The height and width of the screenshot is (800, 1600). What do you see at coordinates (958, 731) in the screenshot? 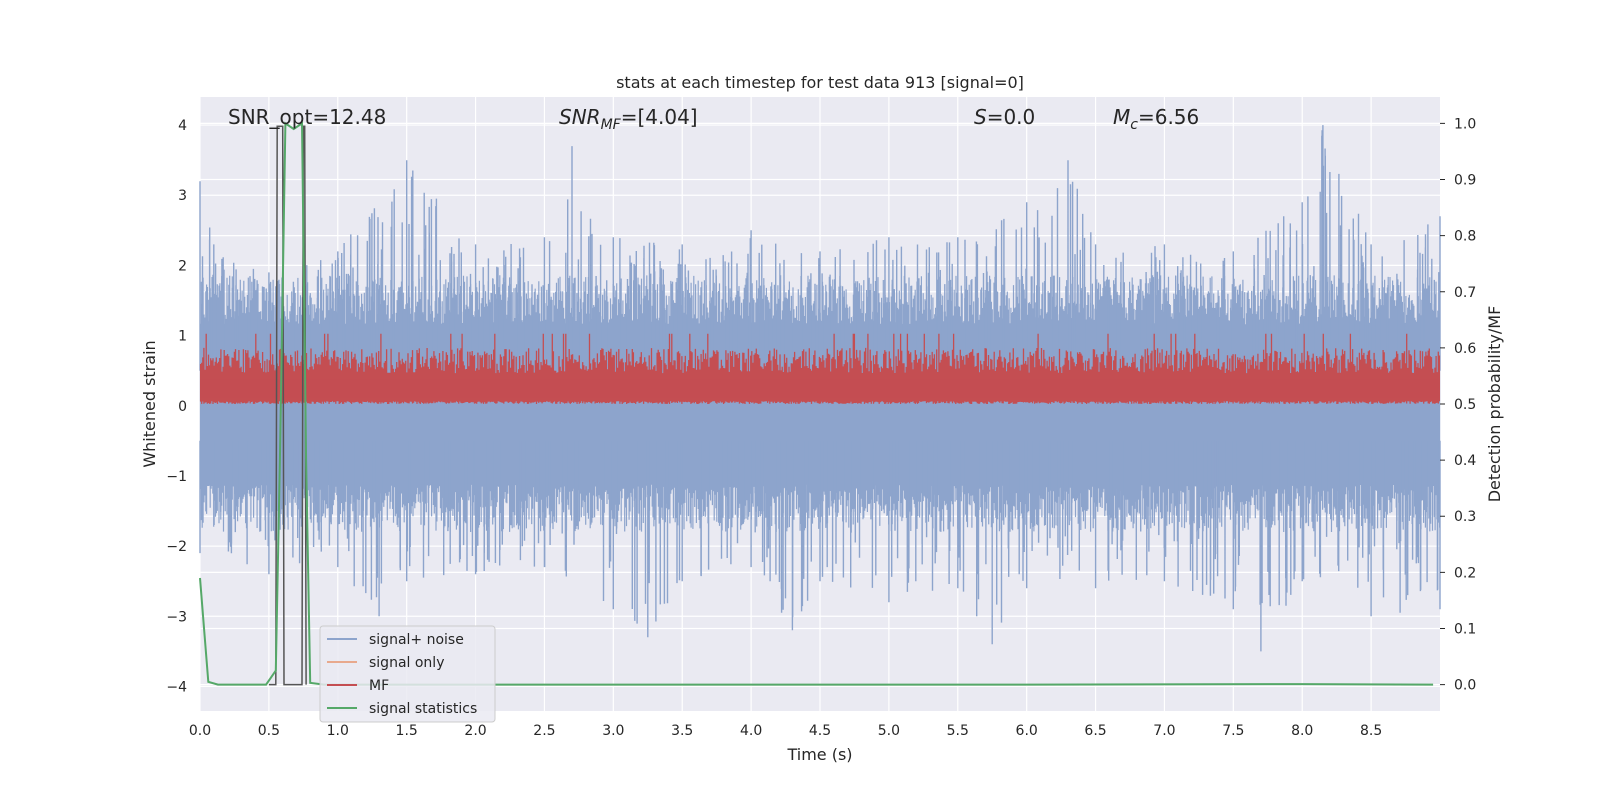
I see `x-tick-label: 5.5` at bounding box center [958, 731].